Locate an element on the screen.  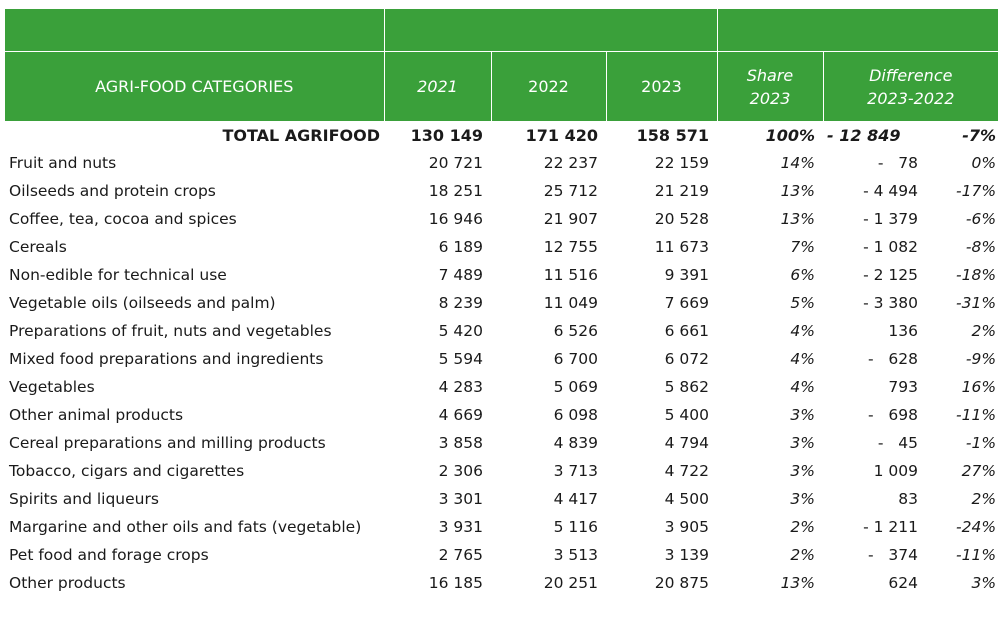
header-2022: 2022 is located at coordinates (548, 86).